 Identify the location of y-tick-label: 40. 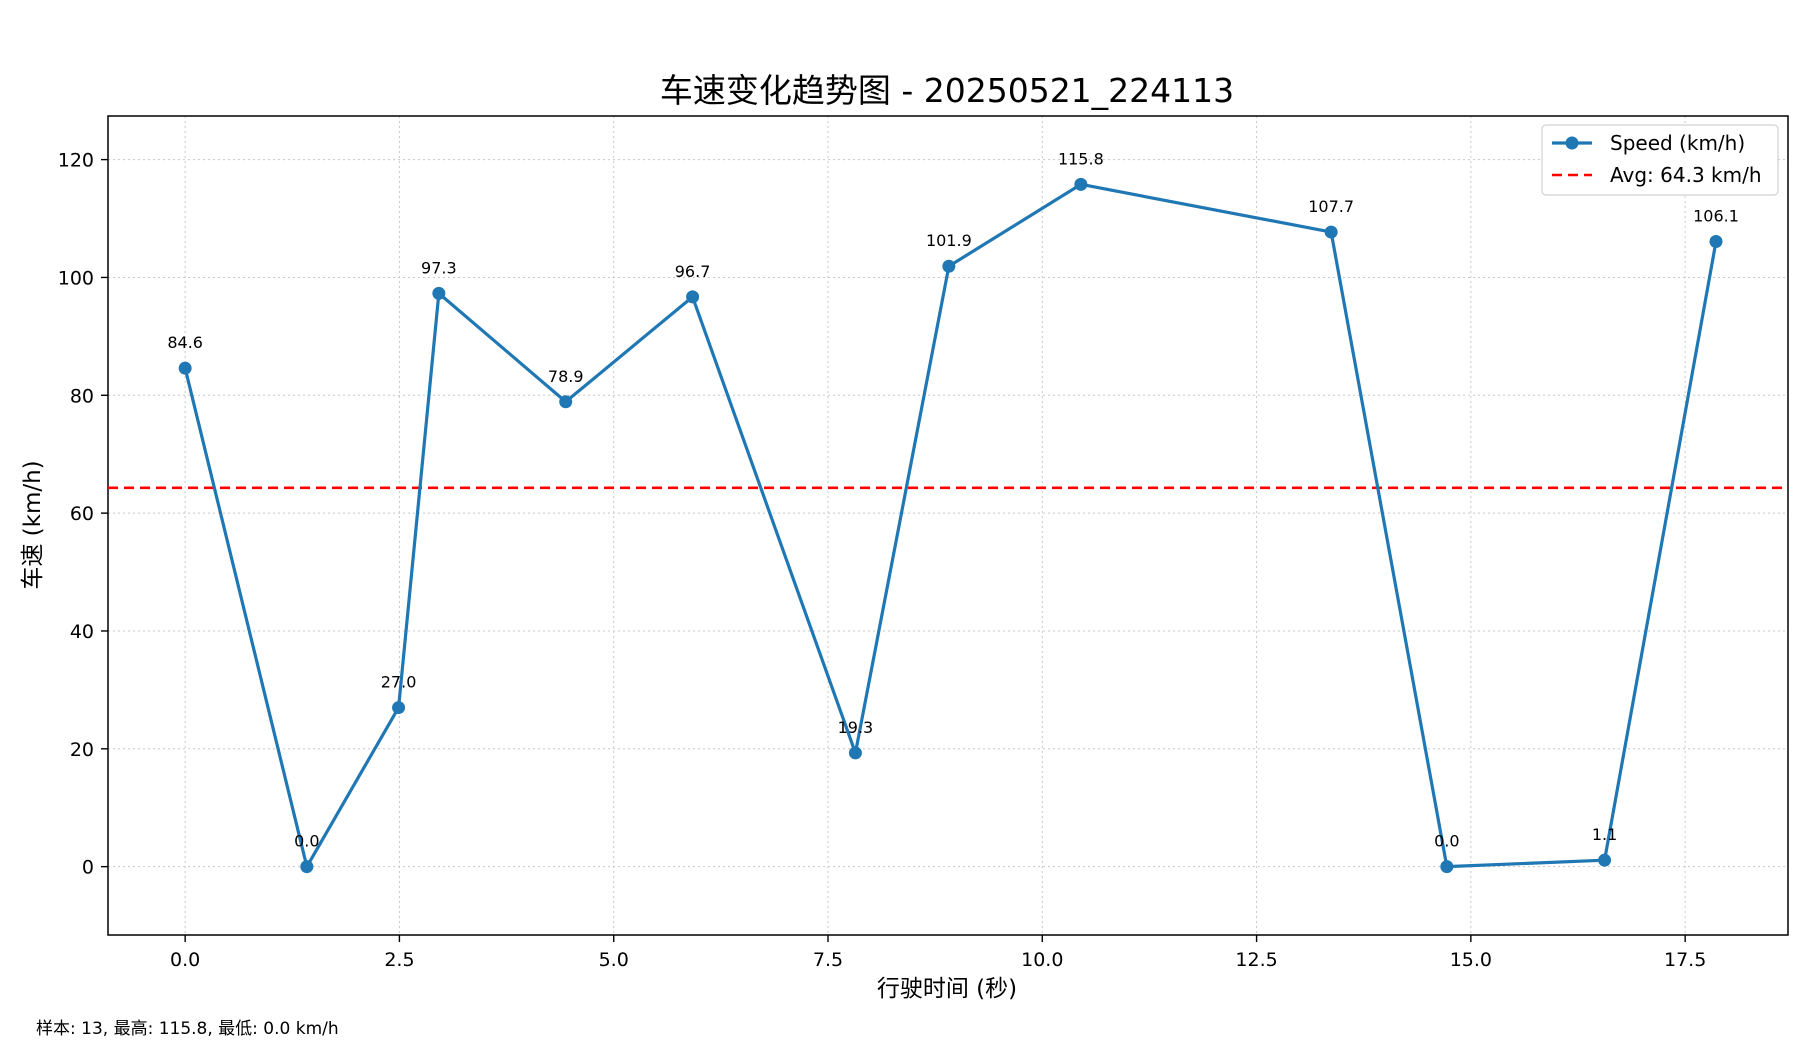
(82, 632).